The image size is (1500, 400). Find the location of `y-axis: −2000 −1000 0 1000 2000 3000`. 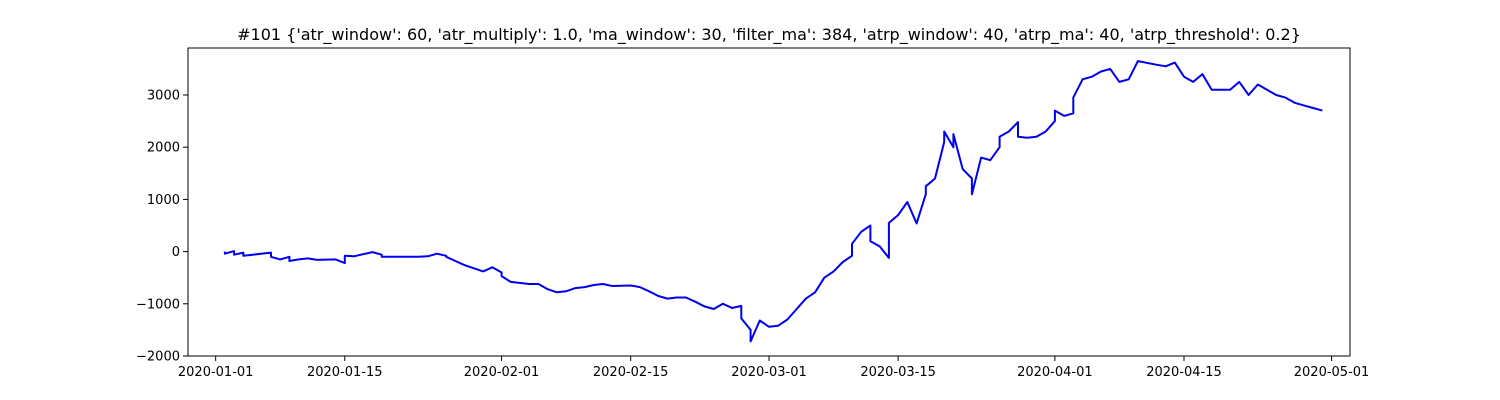

y-axis: −2000 −1000 0 1000 2000 3000 is located at coordinates (162, 226).